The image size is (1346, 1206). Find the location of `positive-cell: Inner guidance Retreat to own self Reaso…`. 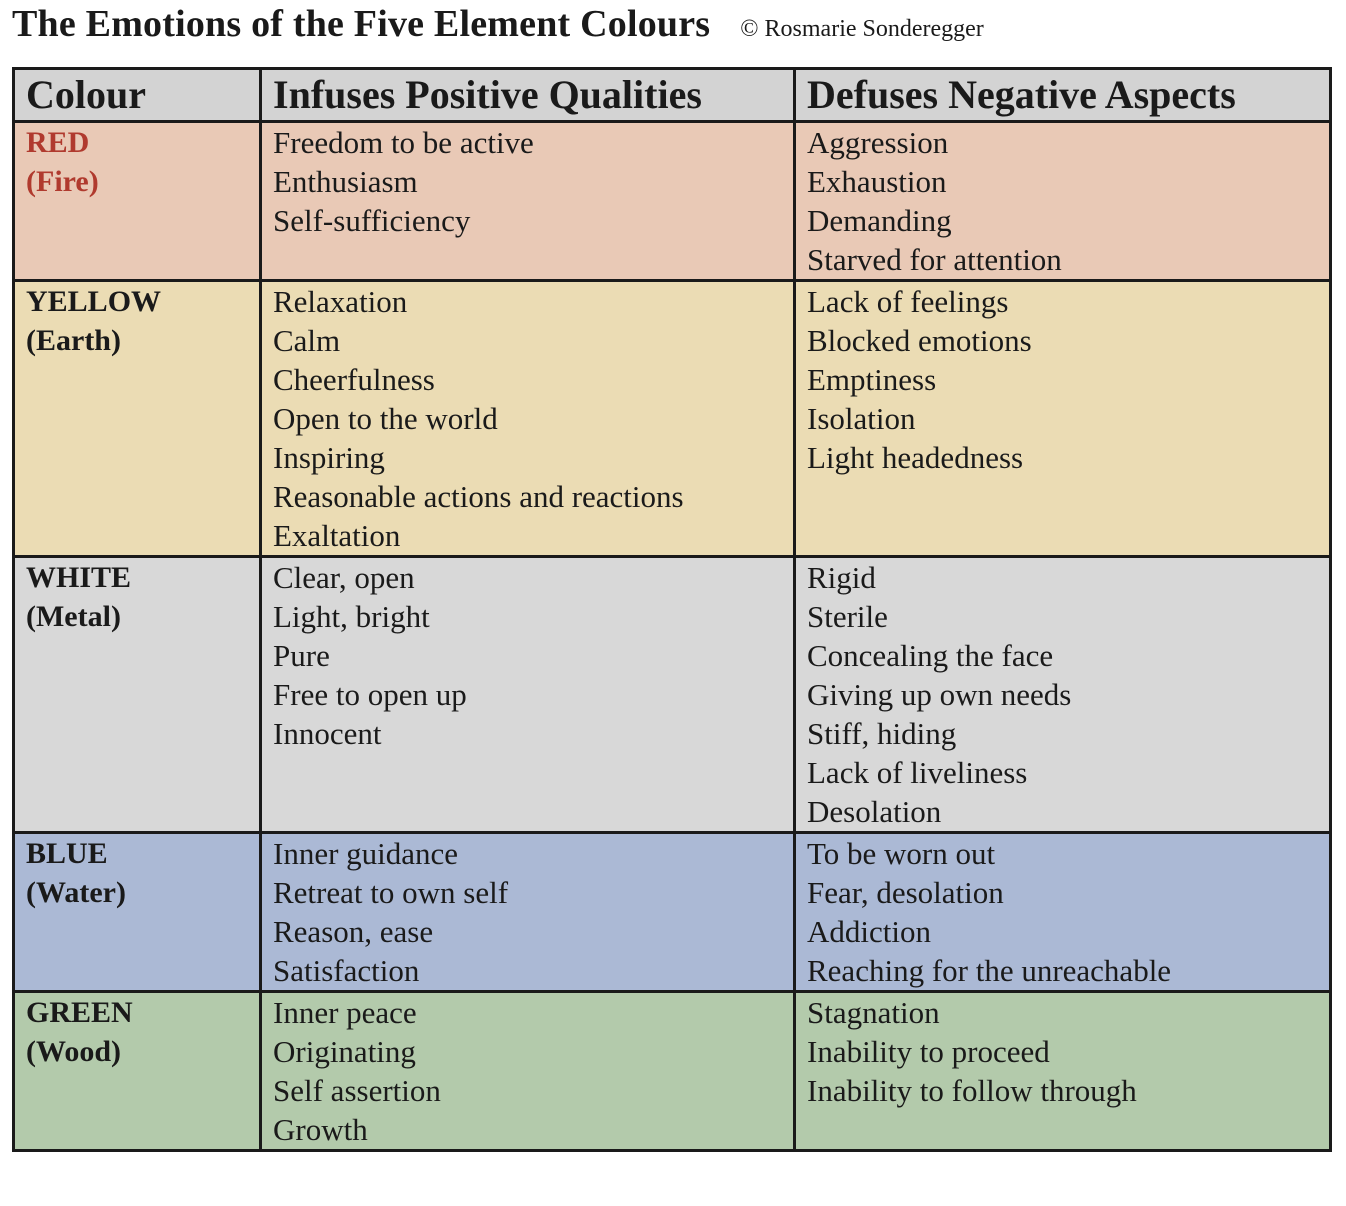

positive-cell: Inner guidance Retreat to own self Reaso… is located at coordinates (527, 912).